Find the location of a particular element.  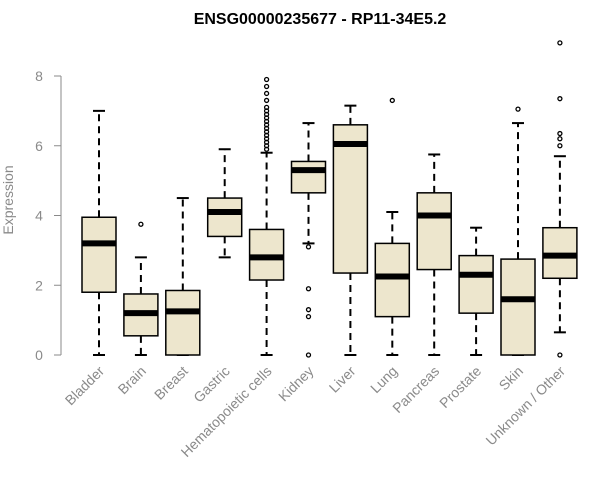

box-group-skin is located at coordinates (518, 231).